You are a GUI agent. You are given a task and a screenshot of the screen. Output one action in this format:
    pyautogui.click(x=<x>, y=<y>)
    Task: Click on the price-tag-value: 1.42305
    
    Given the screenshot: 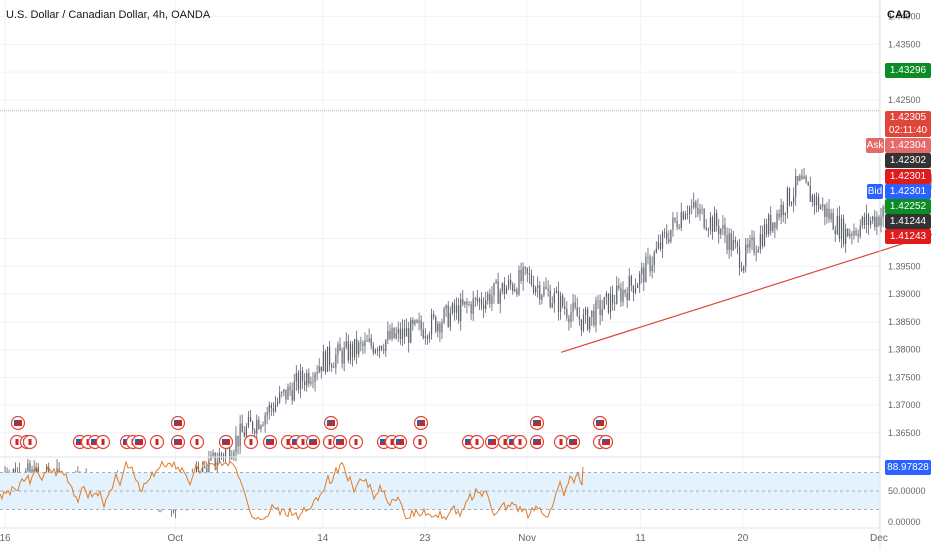 What is the action you would take?
    pyautogui.click(x=908, y=117)
    